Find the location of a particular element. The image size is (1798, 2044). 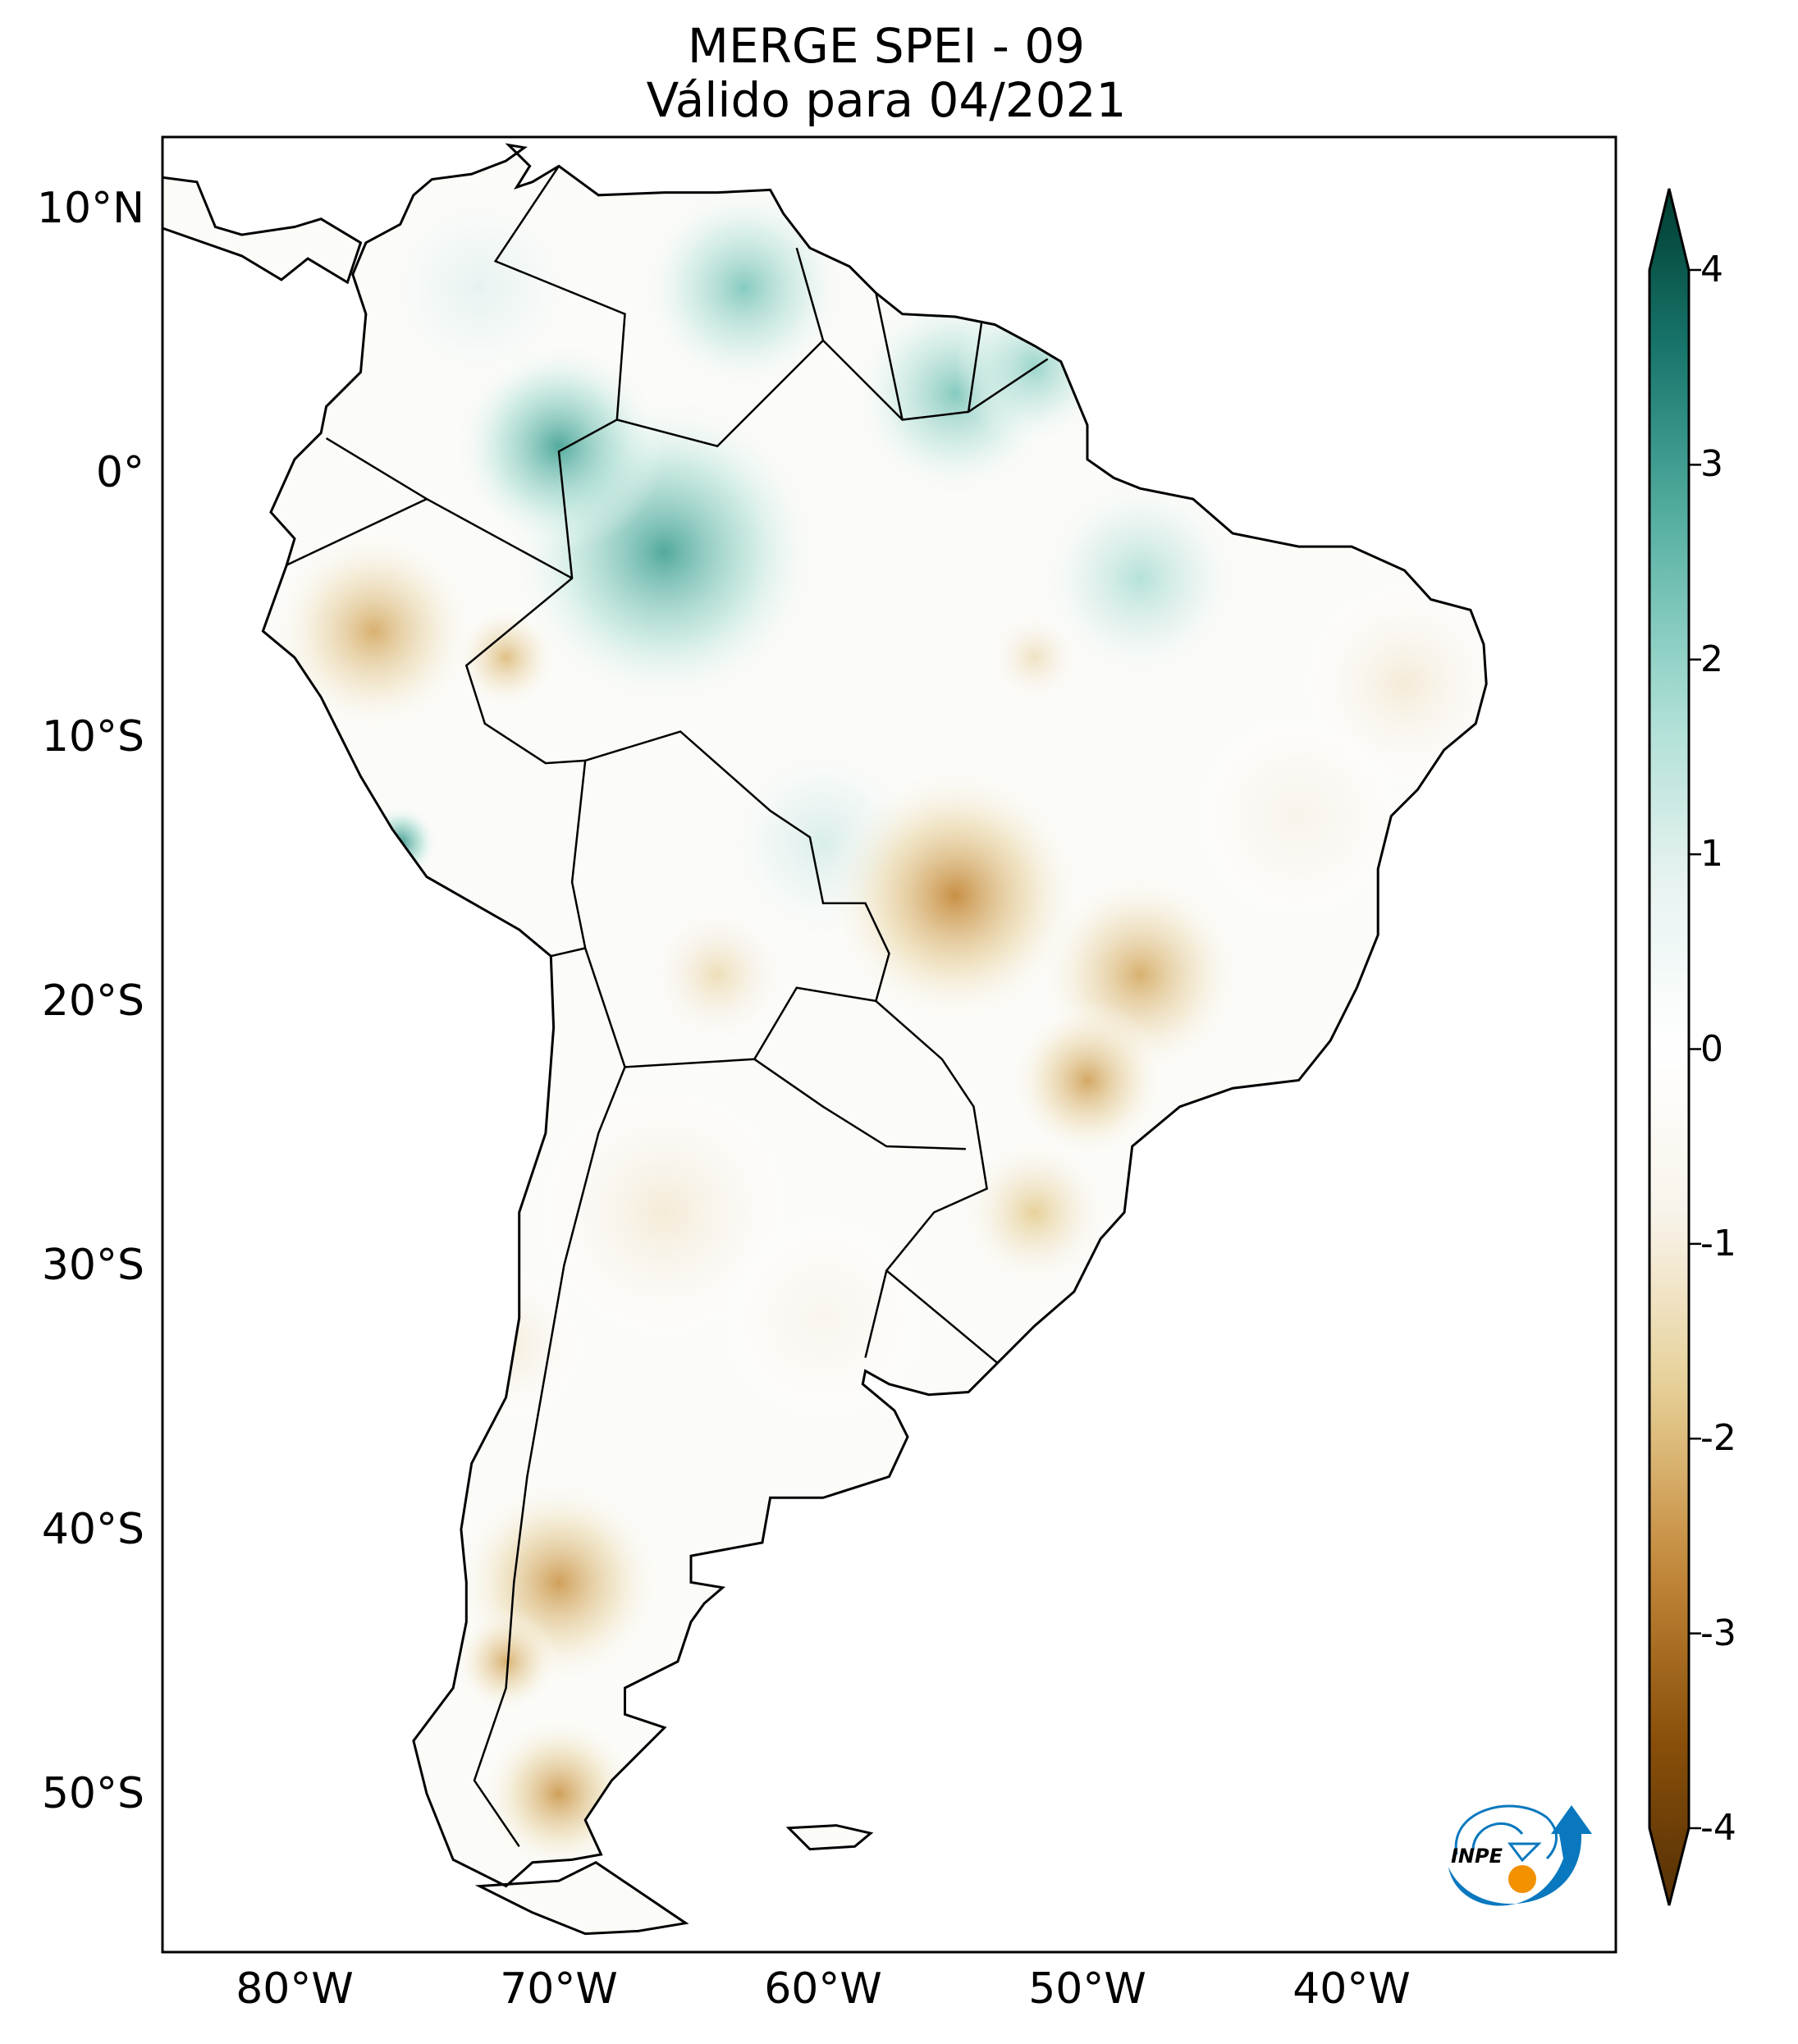

lat-label: 50°S is located at coordinates (92, 1793).